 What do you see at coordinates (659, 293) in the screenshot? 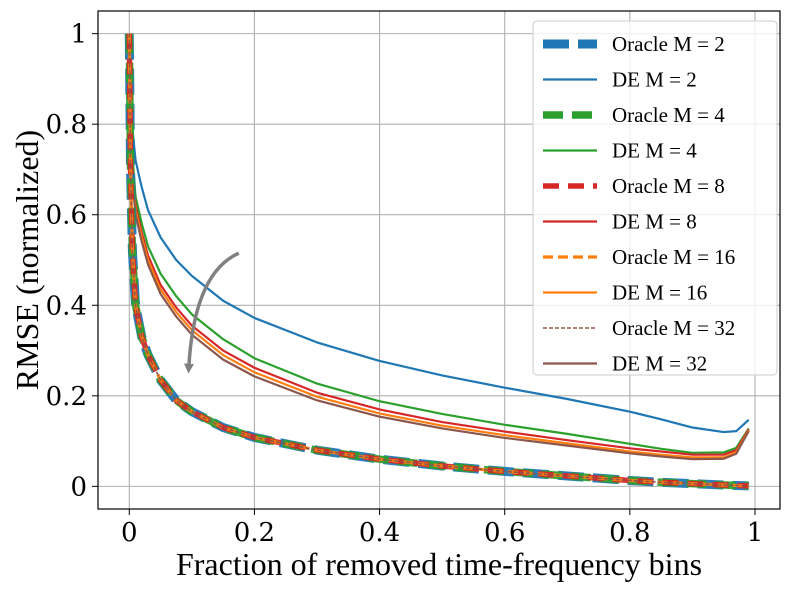
I see `legend-label: DE M = 16` at bounding box center [659, 293].